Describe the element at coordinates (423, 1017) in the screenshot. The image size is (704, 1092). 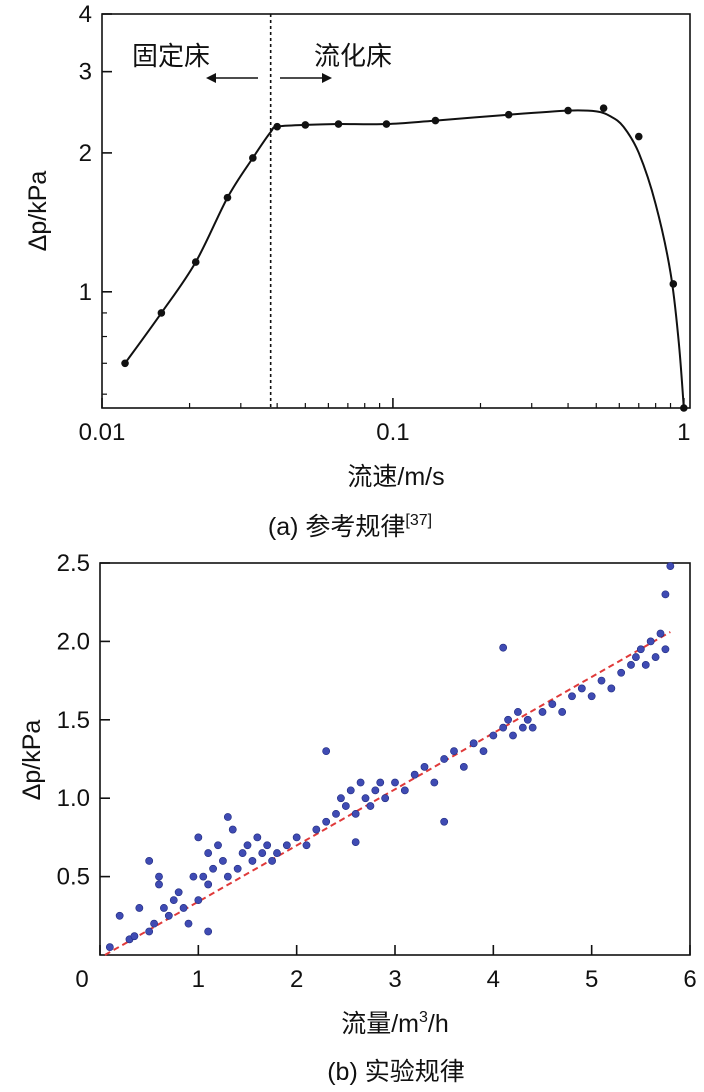
I see `chart-b-x-axis-label-sup: 3` at that location.